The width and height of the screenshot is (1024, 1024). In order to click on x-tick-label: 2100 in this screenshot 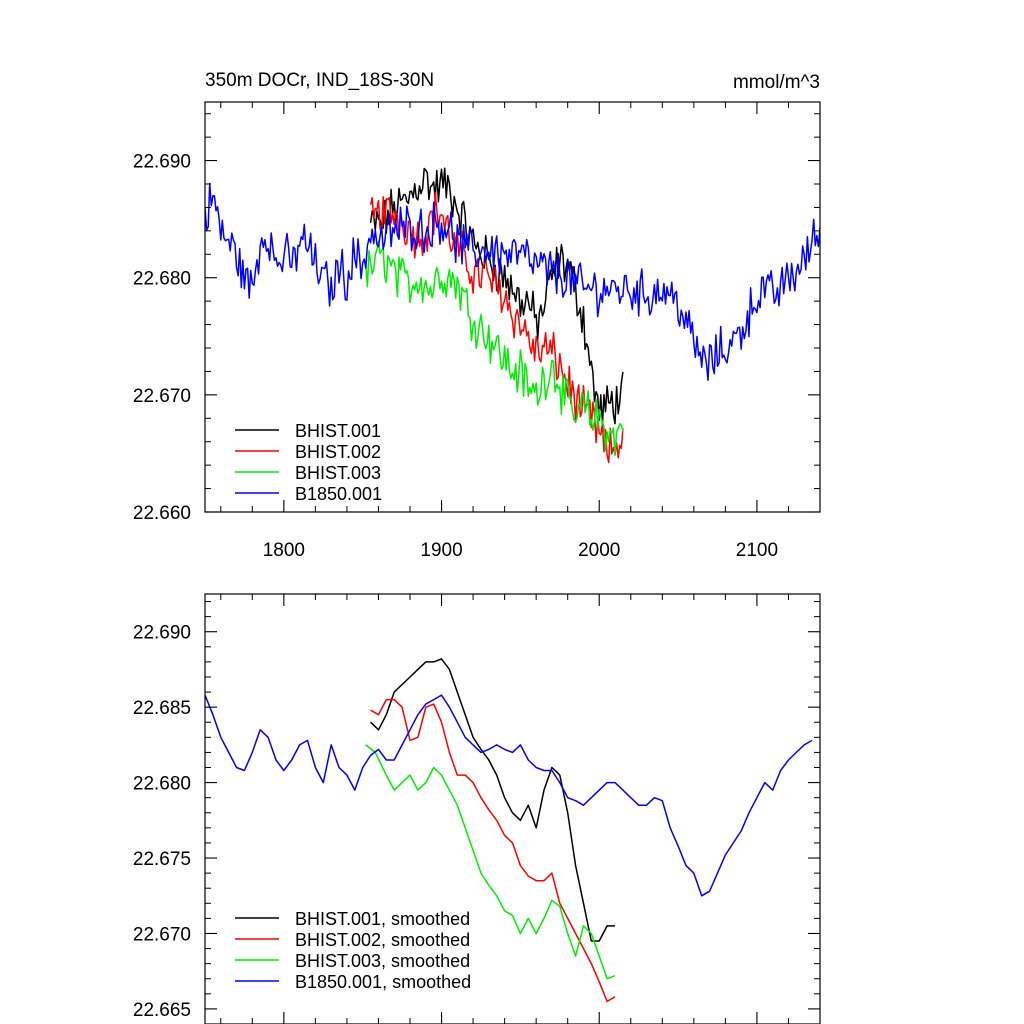, I will do `click(757, 550)`.